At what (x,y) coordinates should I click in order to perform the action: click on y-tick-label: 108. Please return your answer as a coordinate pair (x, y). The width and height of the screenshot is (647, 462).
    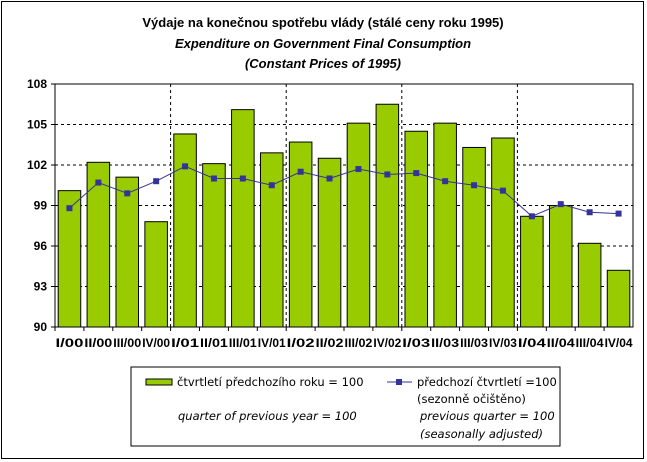
    Looking at the image, I should click on (37, 84).